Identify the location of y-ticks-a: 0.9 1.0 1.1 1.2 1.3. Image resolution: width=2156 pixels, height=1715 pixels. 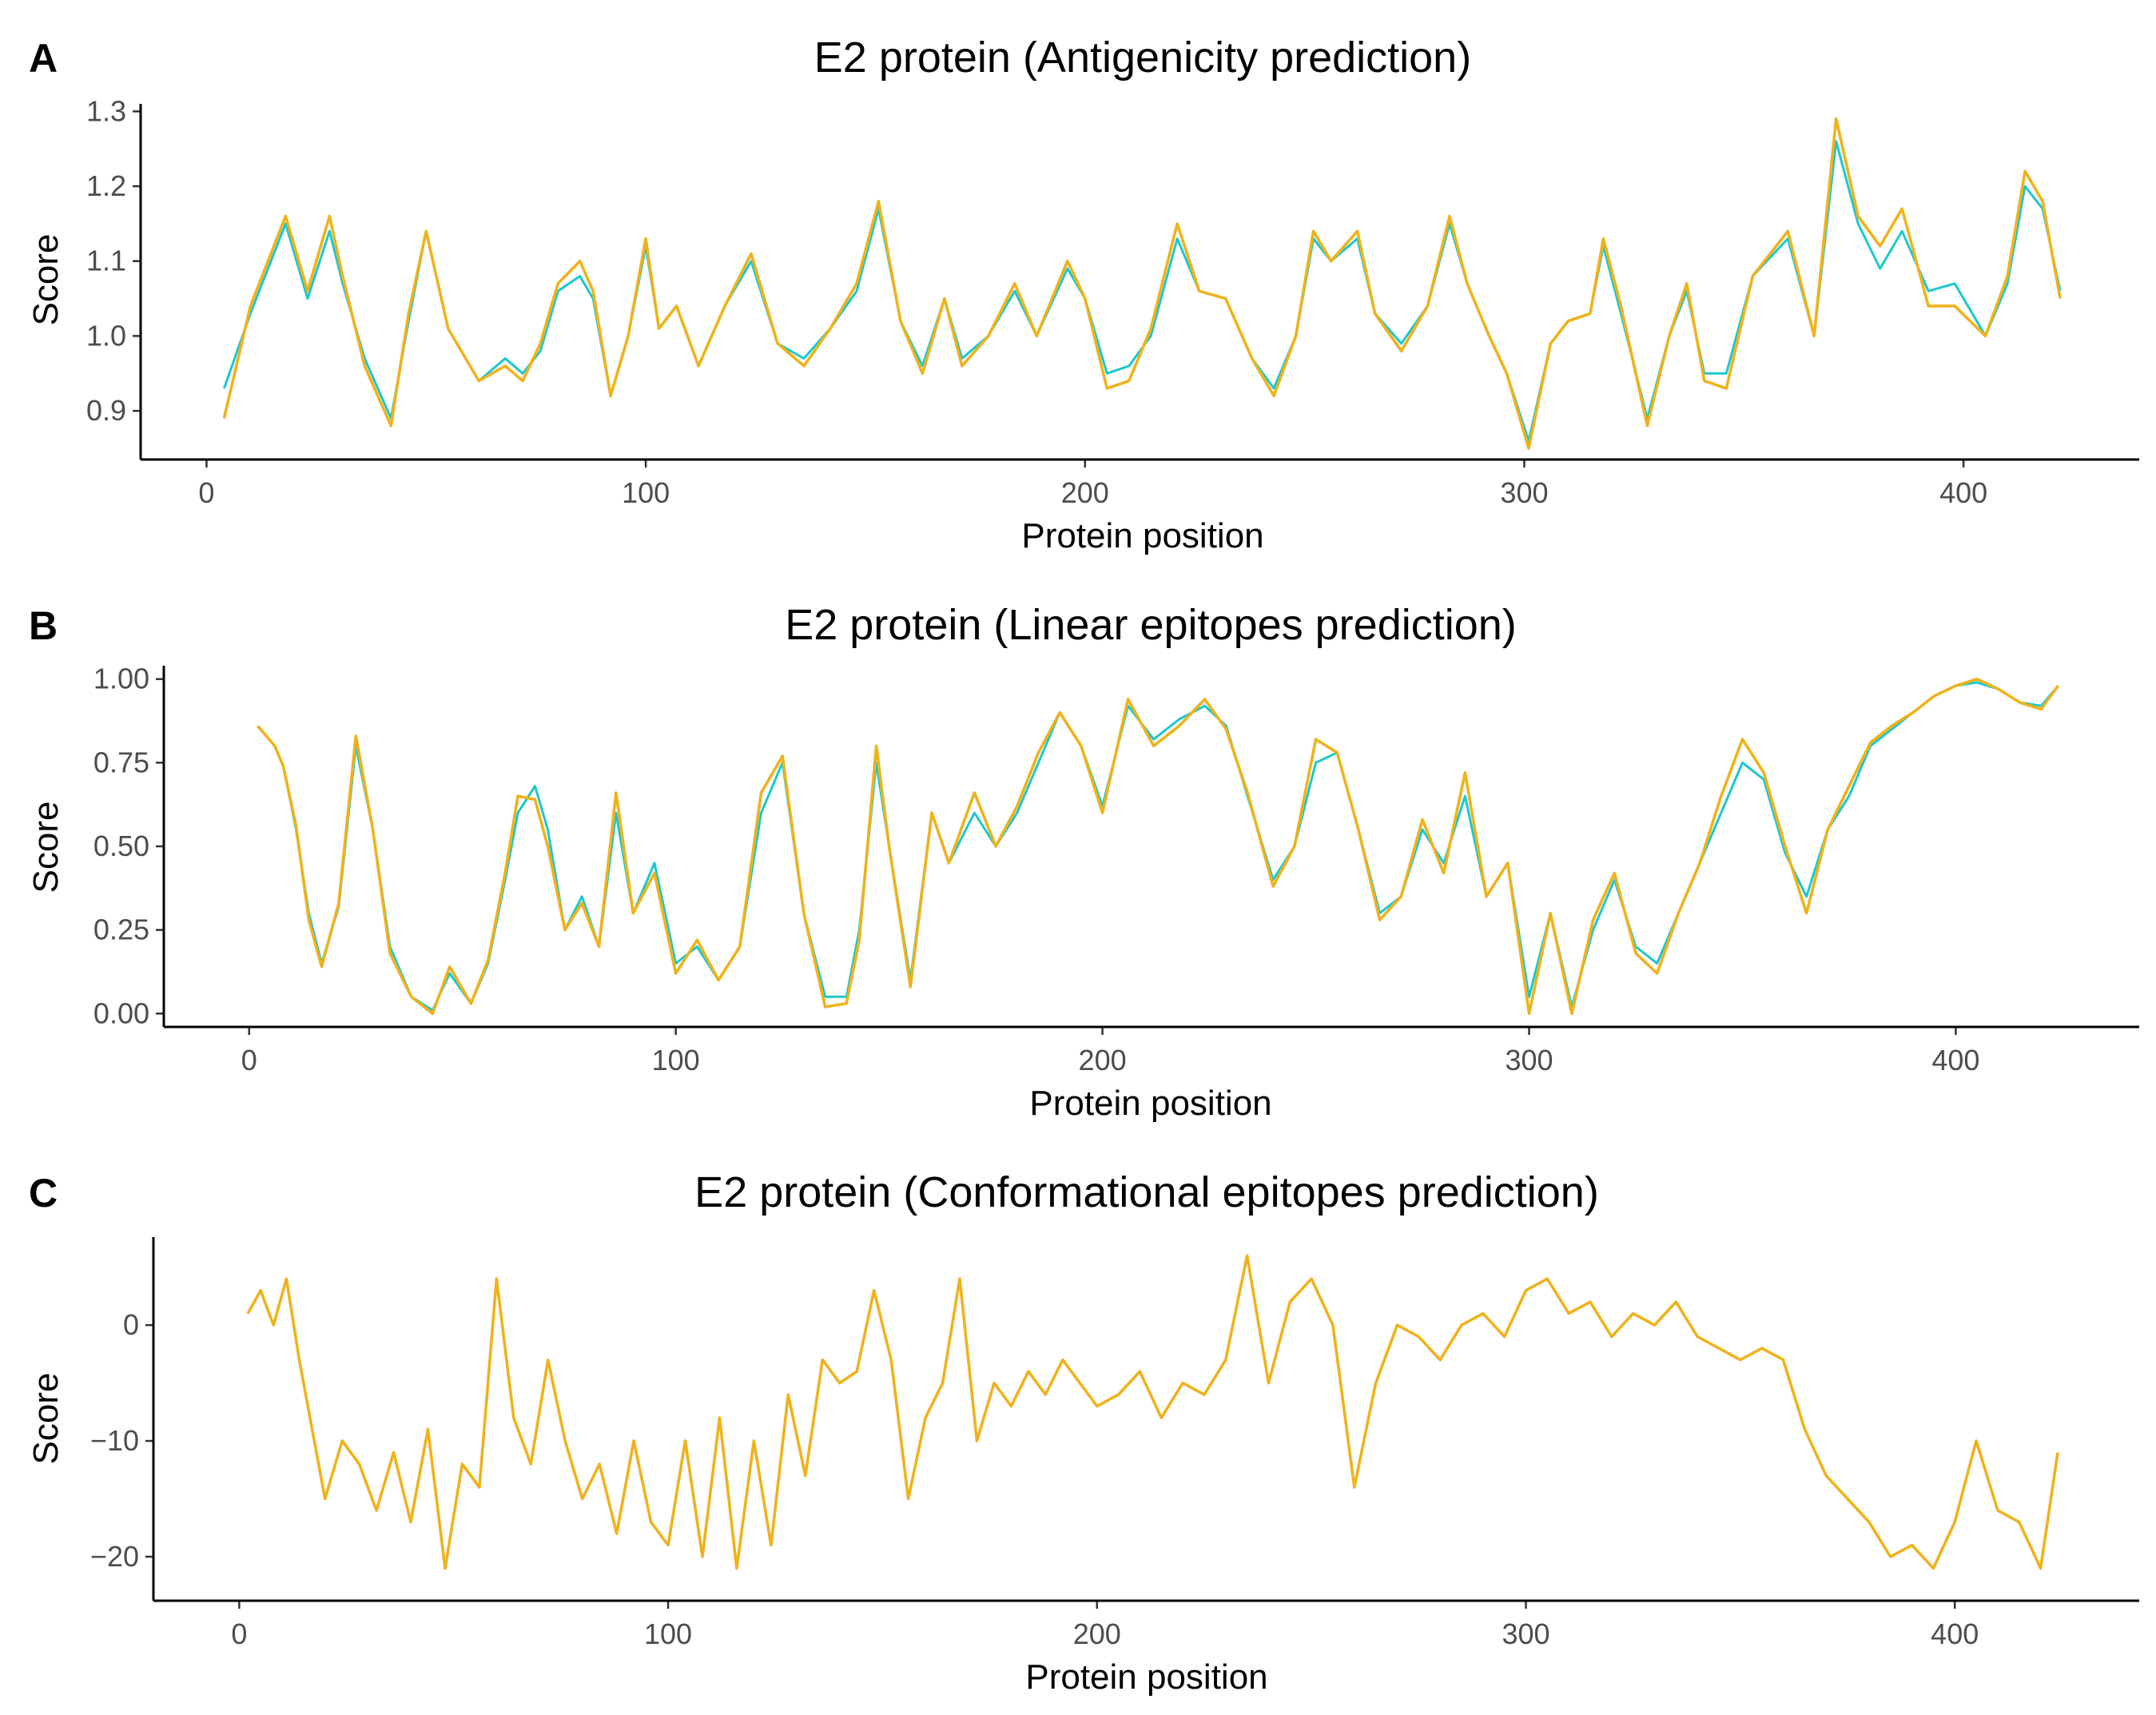
(113, 260).